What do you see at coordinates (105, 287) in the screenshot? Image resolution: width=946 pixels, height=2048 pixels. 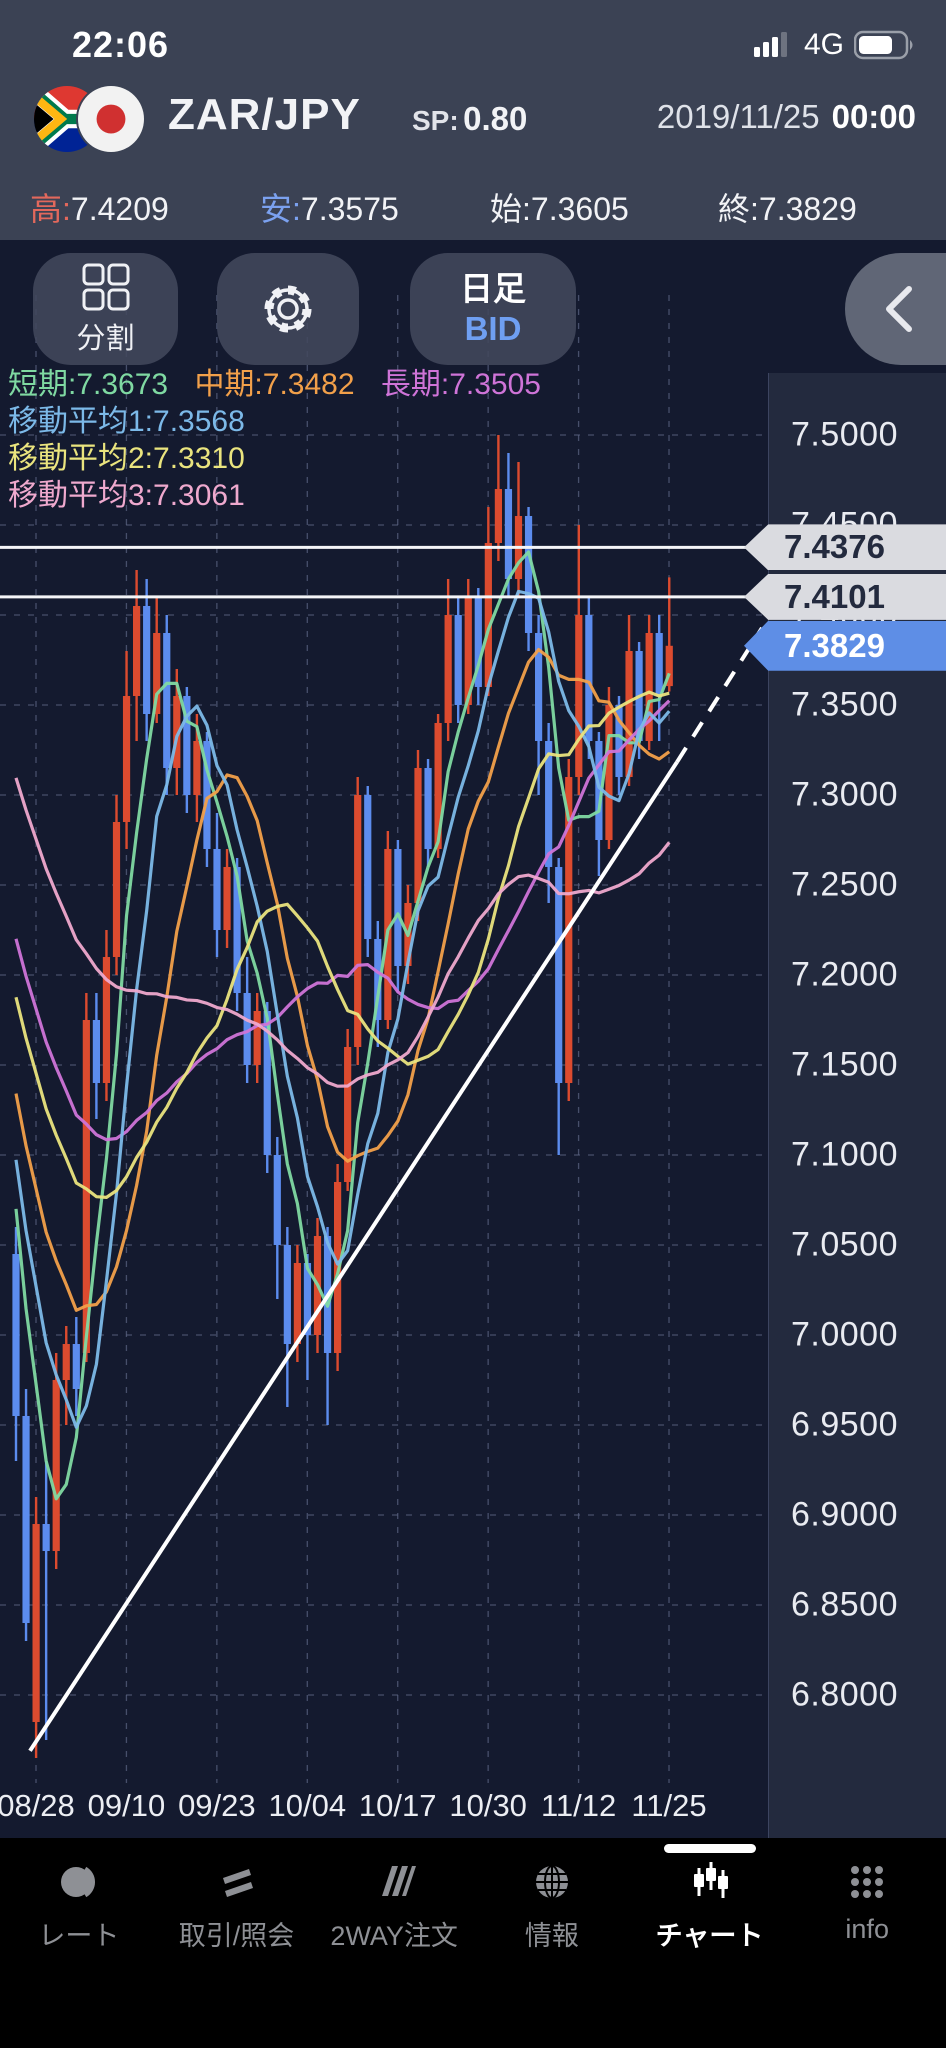 I see `grid-split-icon` at bounding box center [105, 287].